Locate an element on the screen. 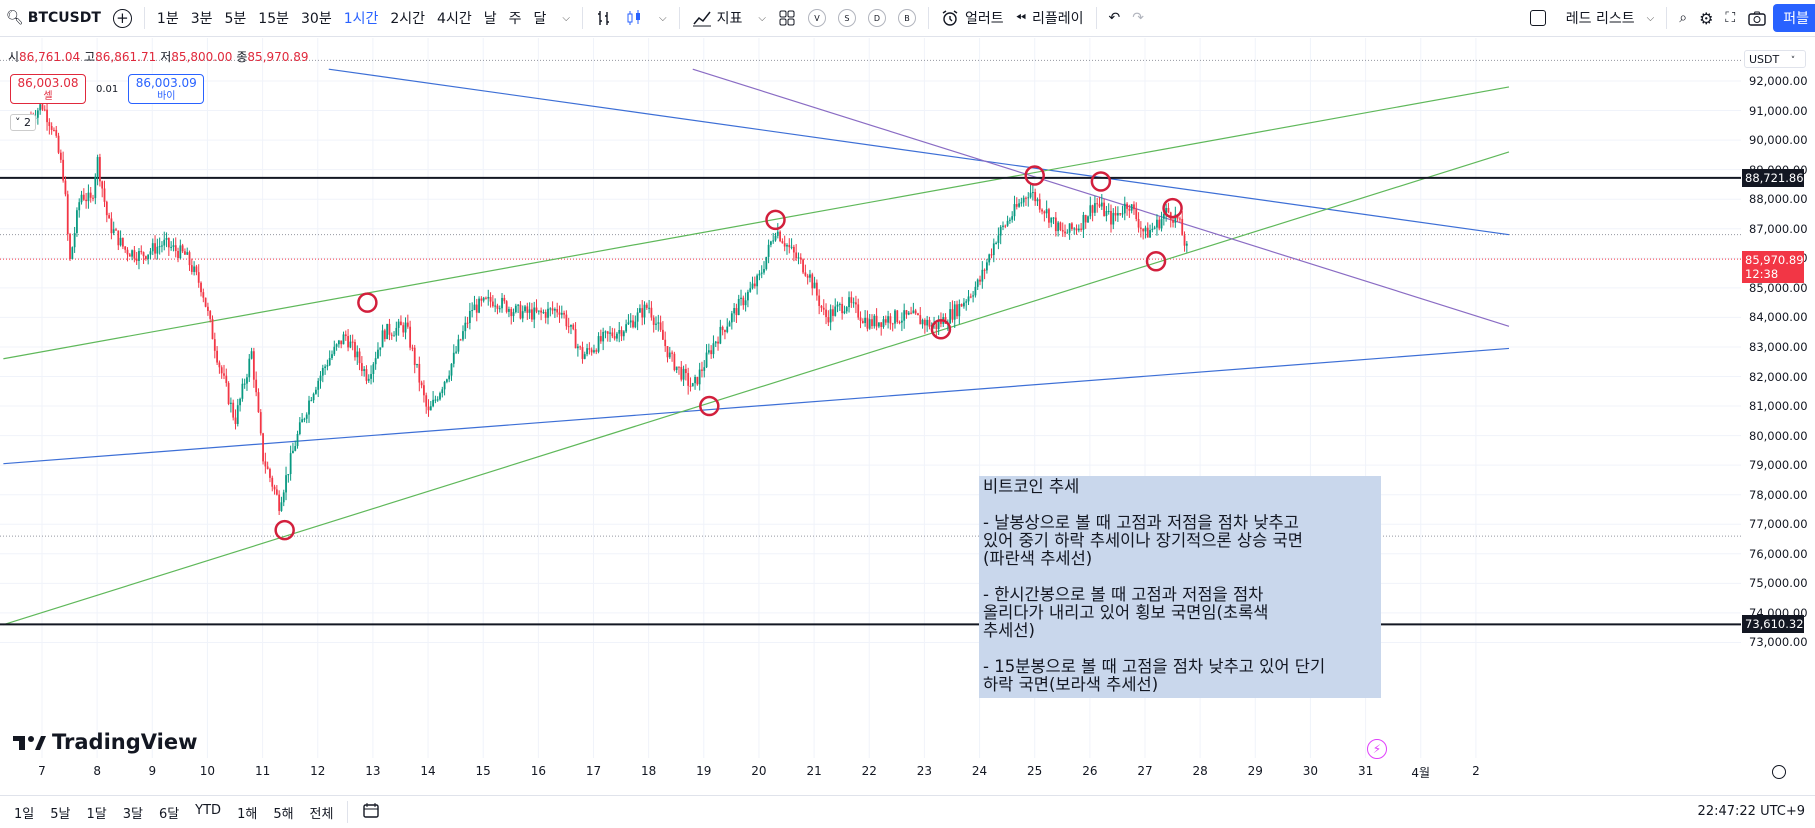 Image resolution: width=1815 pixels, height=828 pixels. interval-1: 3분 is located at coordinates (201, 19).